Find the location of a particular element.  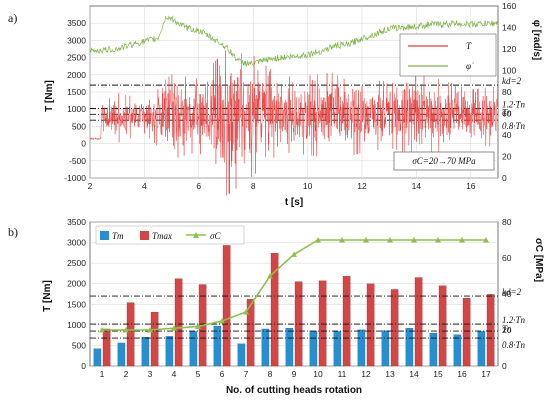

y2-tick-label: 60 is located at coordinates (507, 258).